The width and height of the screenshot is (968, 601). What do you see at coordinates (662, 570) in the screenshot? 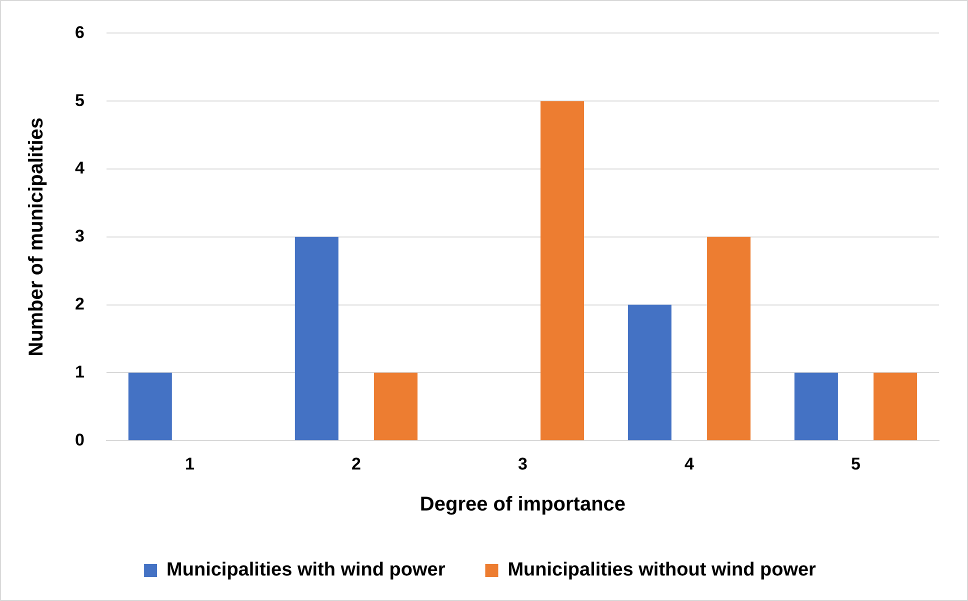
I see `legend-label: Municipalities without wind power` at bounding box center [662, 570].